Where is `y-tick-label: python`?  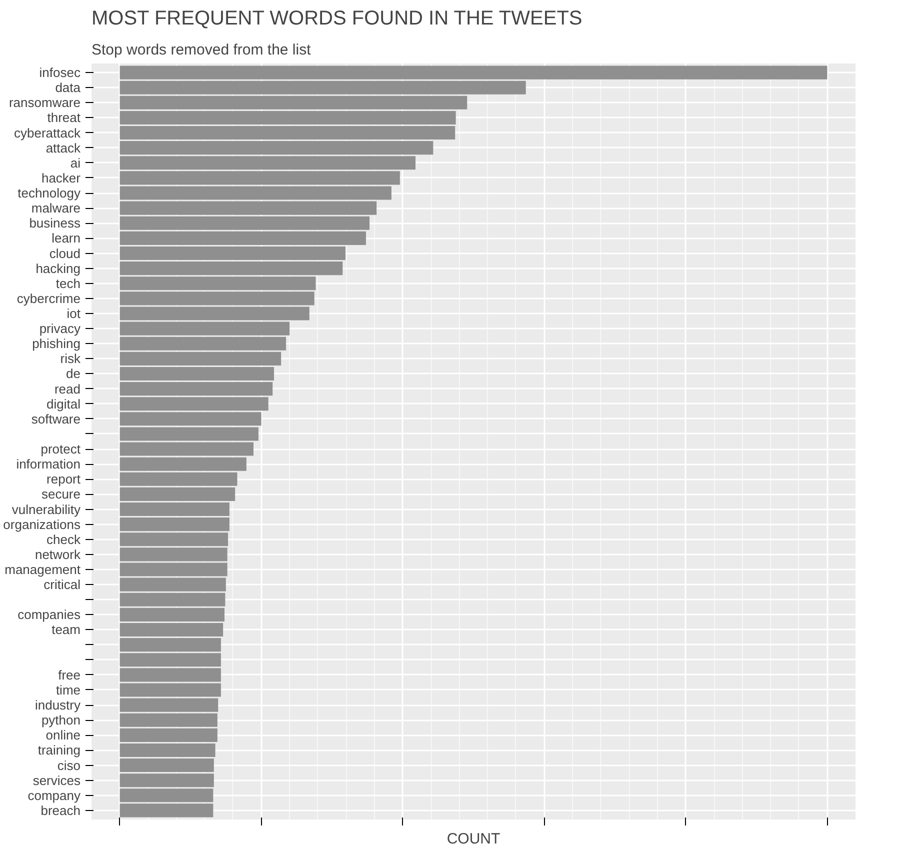 y-tick-label: python is located at coordinates (61, 720).